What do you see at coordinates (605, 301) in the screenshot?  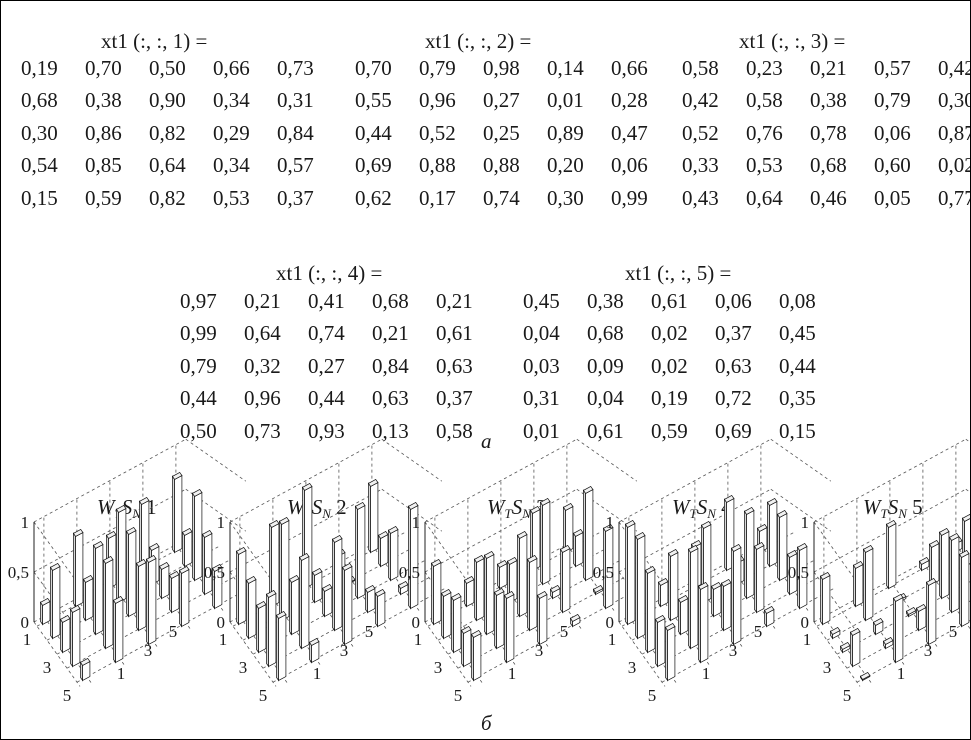 I see `matrix-cell: 0,38` at bounding box center [605, 301].